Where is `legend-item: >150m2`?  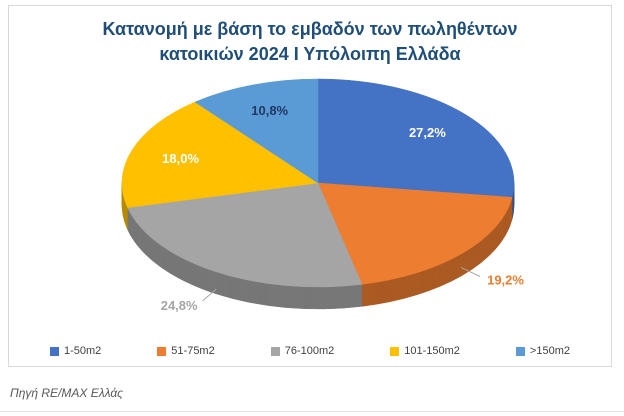 legend-item: >150m2 is located at coordinates (542, 351).